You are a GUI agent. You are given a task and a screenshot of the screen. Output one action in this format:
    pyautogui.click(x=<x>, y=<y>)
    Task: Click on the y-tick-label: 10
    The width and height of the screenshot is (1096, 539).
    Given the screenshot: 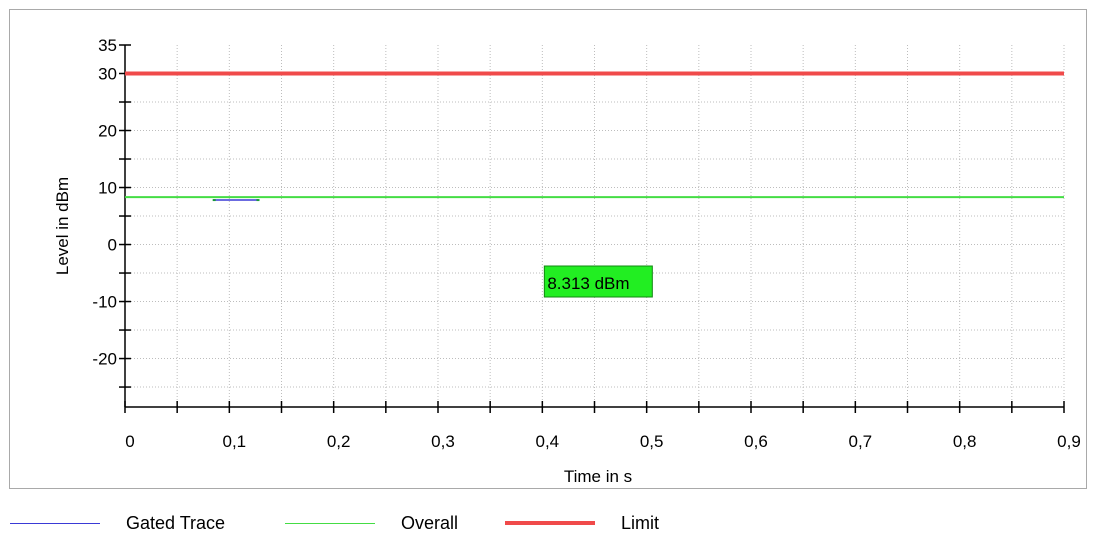 What is the action you would take?
    pyautogui.click(x=107, y=188)
    